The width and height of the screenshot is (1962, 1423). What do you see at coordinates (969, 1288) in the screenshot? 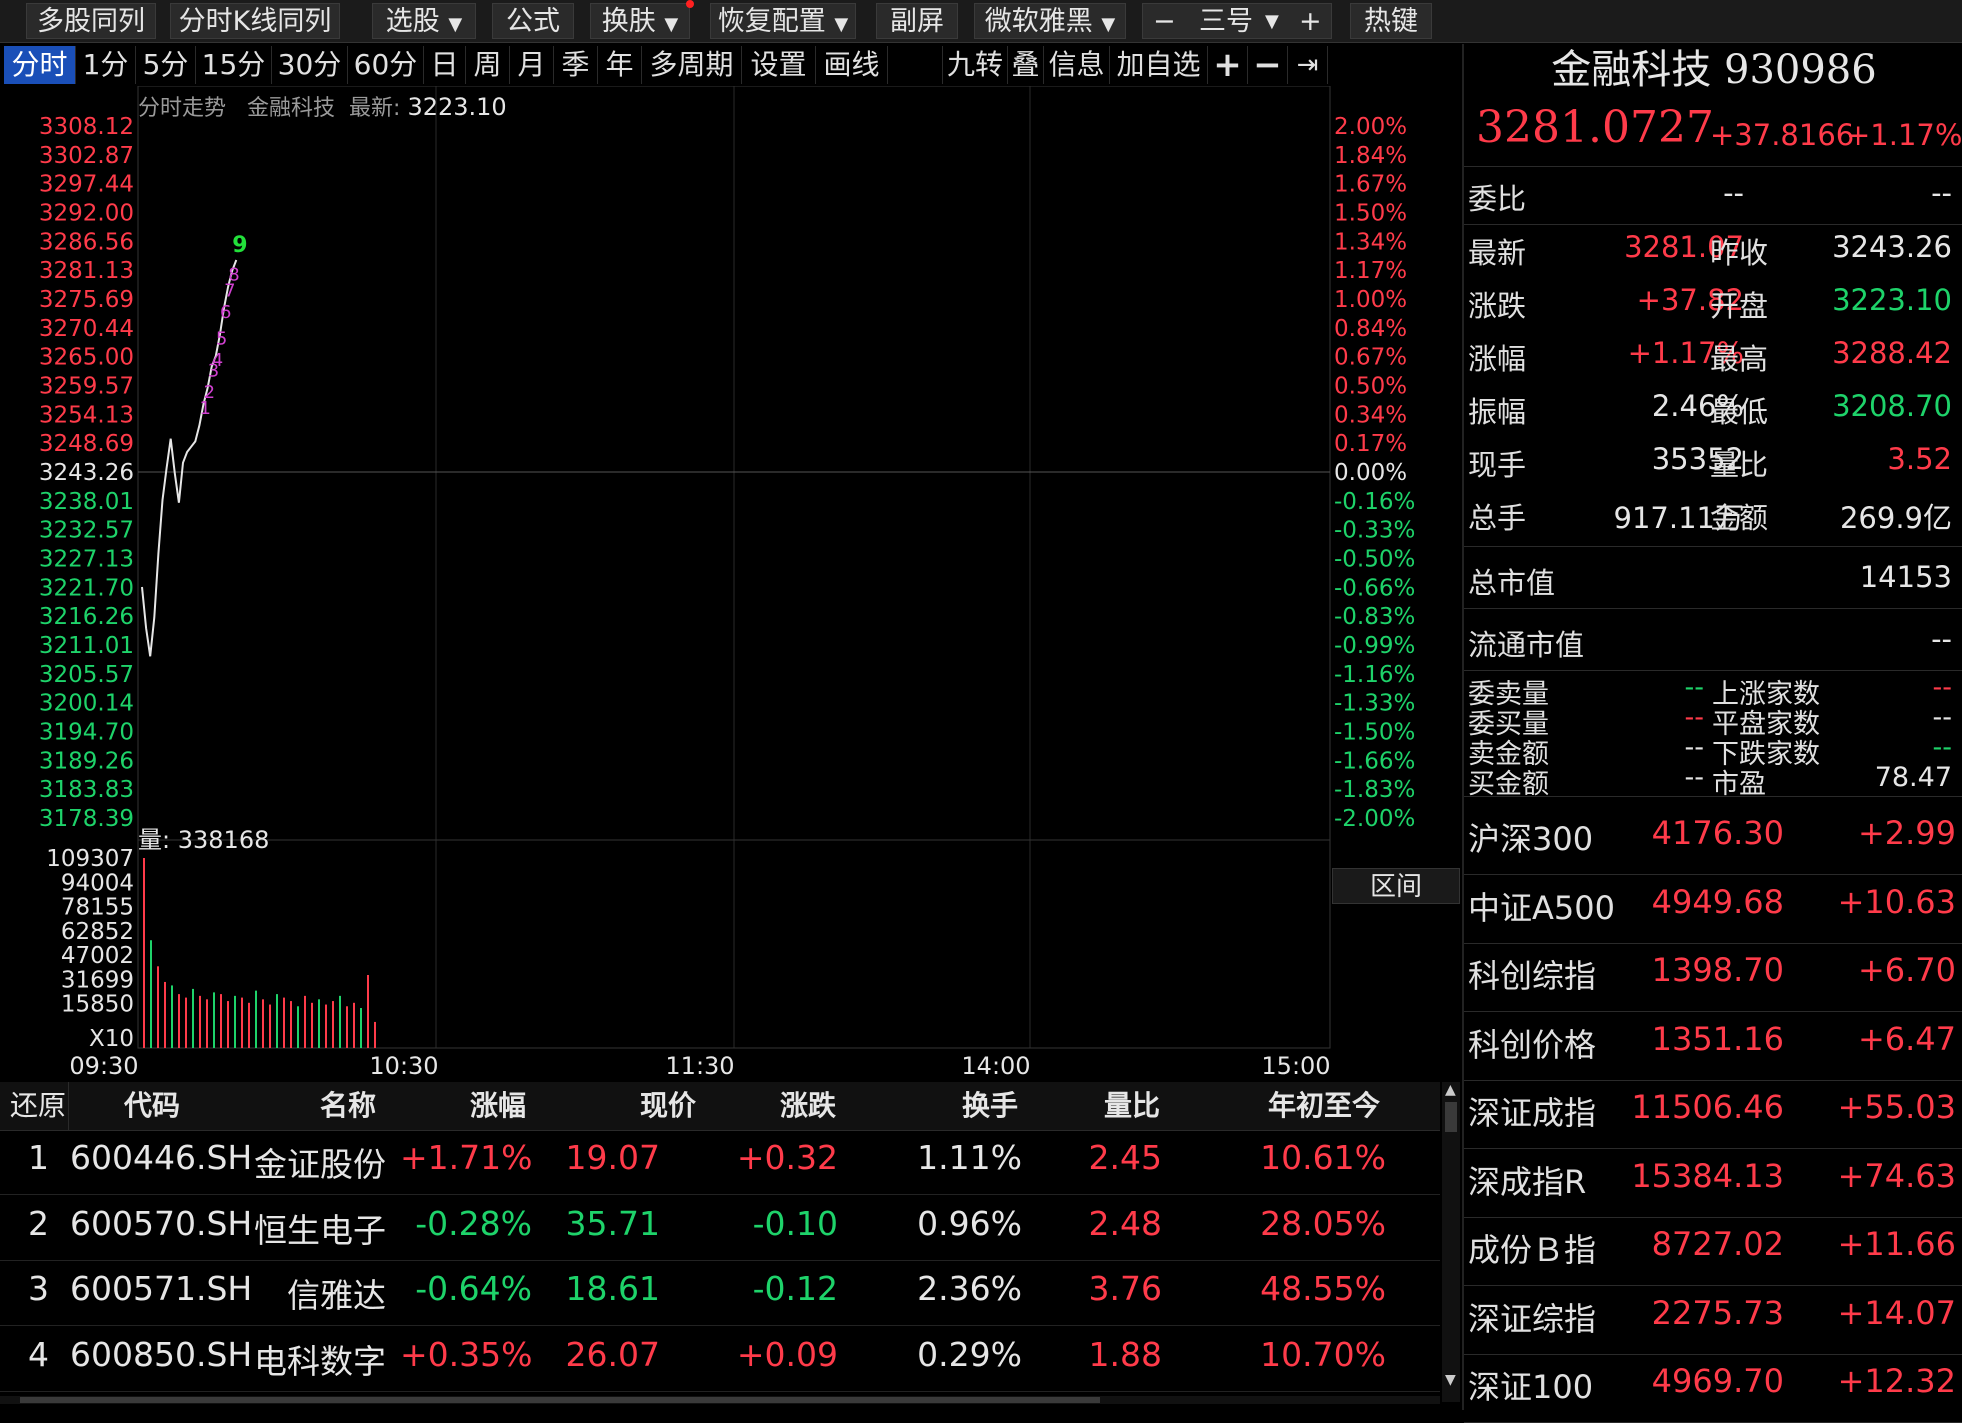
I see `row-turnover: 2.36%` at bounding box center [969, 1288].